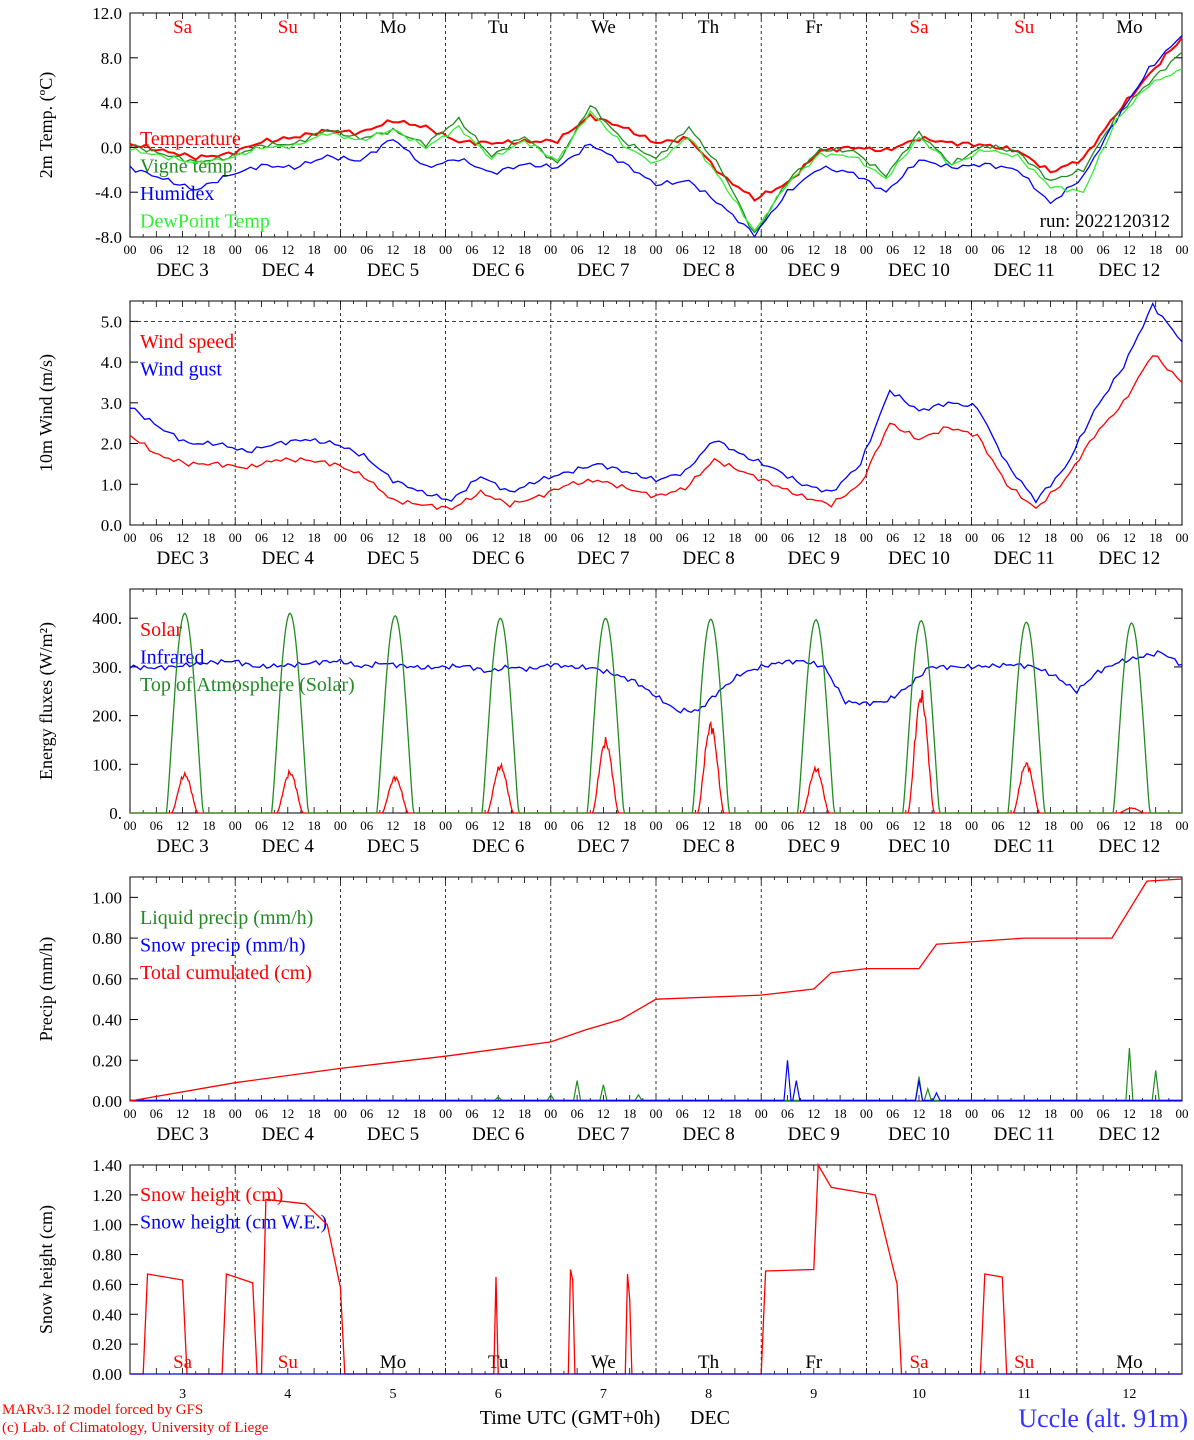 The image size is (1194, 1440). I want to click on date-label: DEC 7, so click(603, 270).